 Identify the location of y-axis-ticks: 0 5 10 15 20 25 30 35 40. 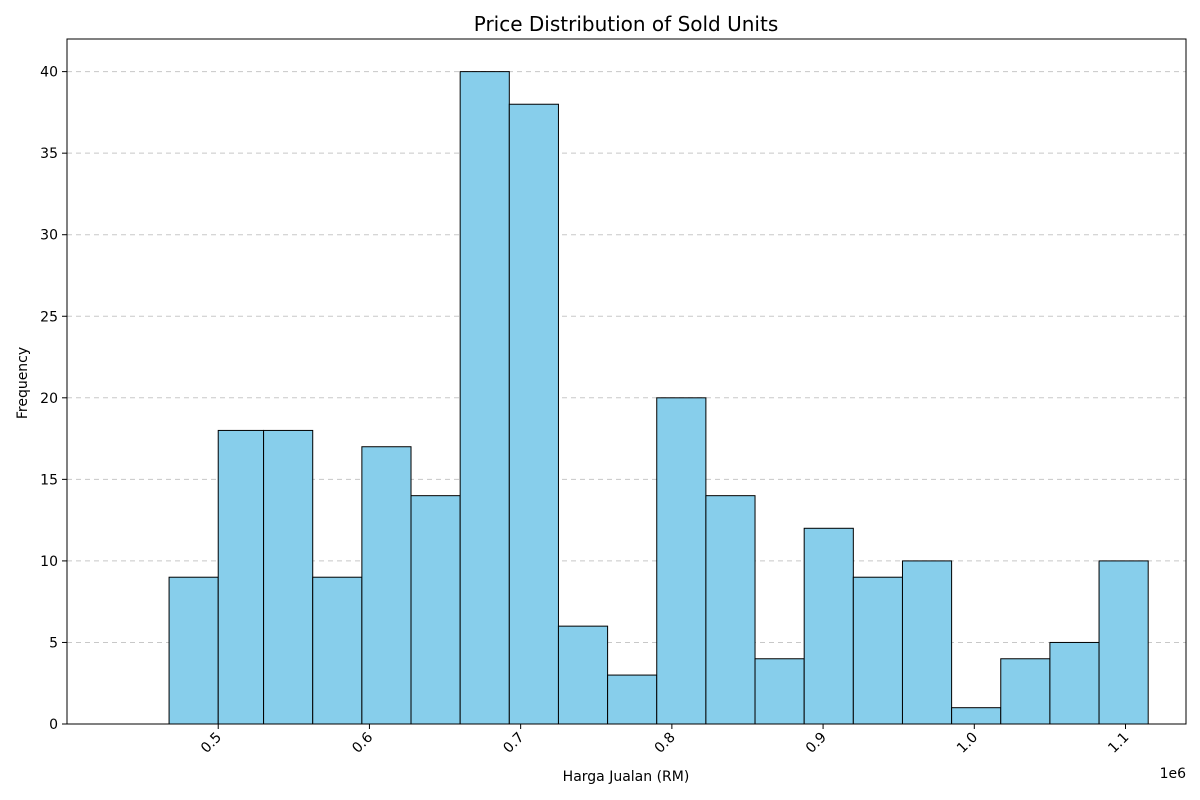
(53, 399).